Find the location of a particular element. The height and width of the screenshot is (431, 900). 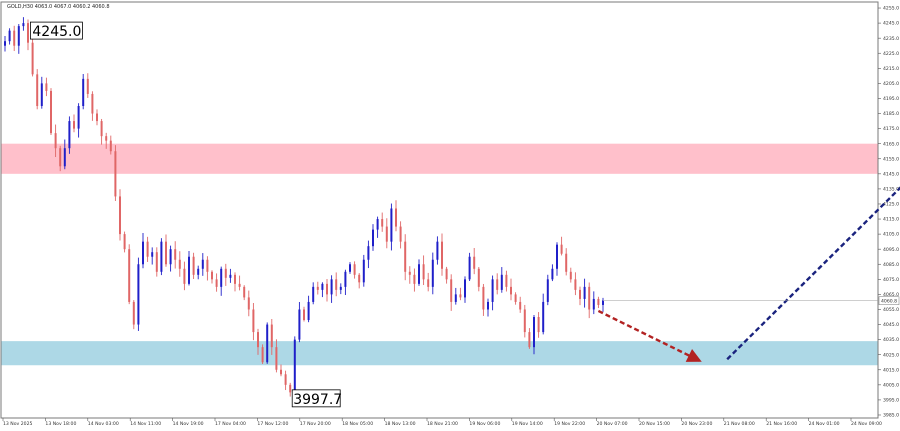

high-callout-label: 4245.0 is located at coordinates (56, 32).